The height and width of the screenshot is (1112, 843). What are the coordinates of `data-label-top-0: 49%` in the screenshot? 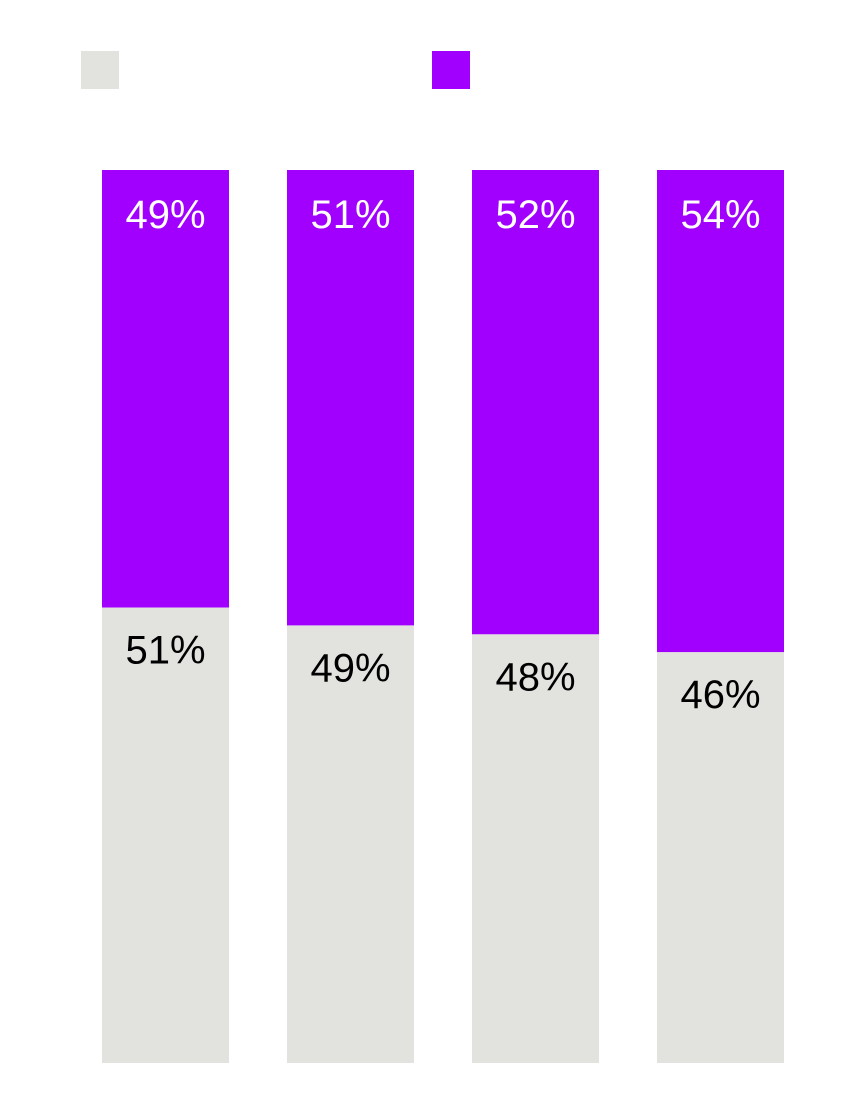 It's located at (165, 215).